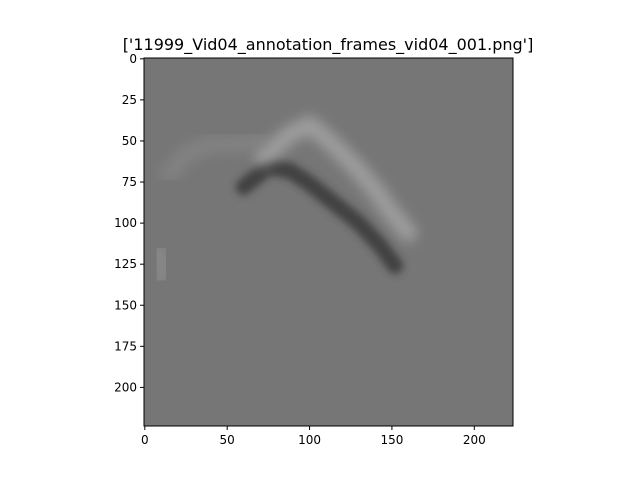 The image size is (640, 480). Describe the element at coordinates (125, 264) in the screenshot. I see `y-tick-label: 125` at that location.